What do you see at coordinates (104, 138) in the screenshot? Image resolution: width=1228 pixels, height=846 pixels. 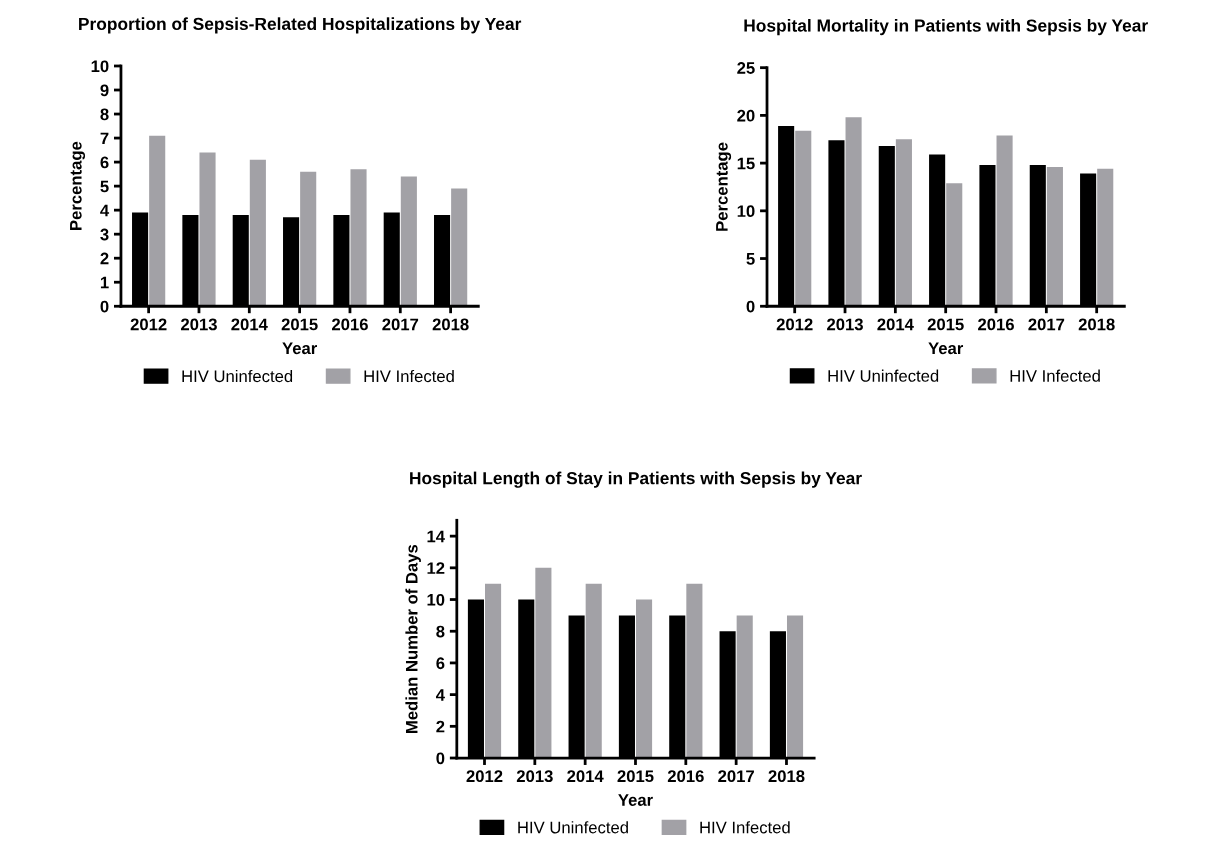 I see `y-tick-label: 7` at bounding box center [104, 138].